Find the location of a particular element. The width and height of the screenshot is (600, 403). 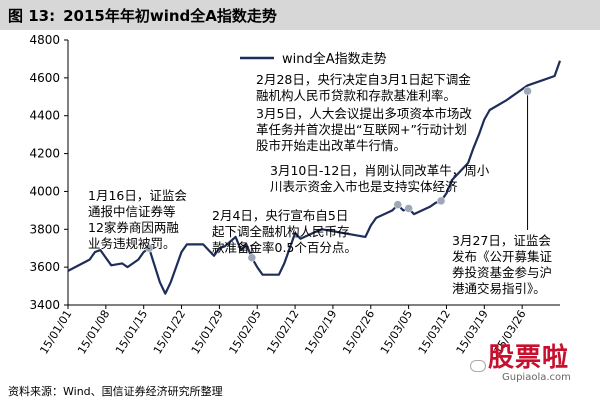

watermark-url: Gupiaola.com is located at coordinates (536, 377).